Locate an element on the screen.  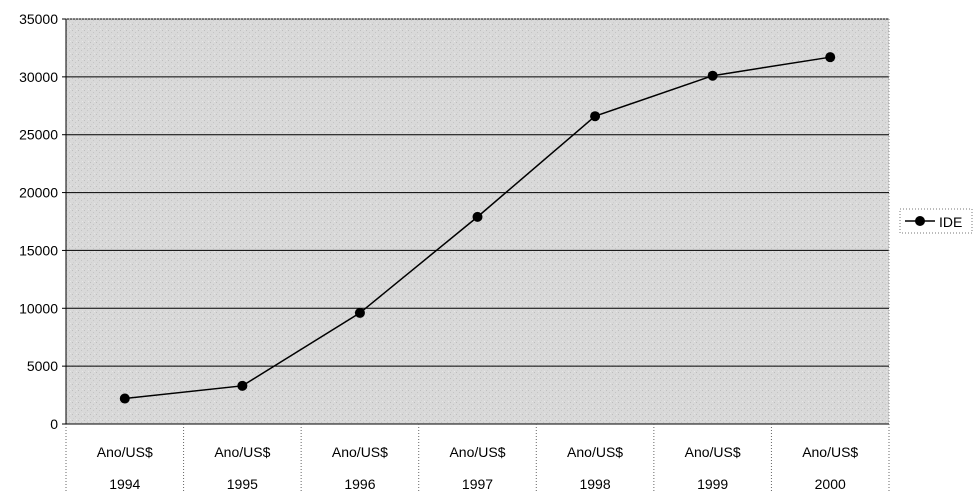
legend-marker-swatch is located at coordinates (920, 221).